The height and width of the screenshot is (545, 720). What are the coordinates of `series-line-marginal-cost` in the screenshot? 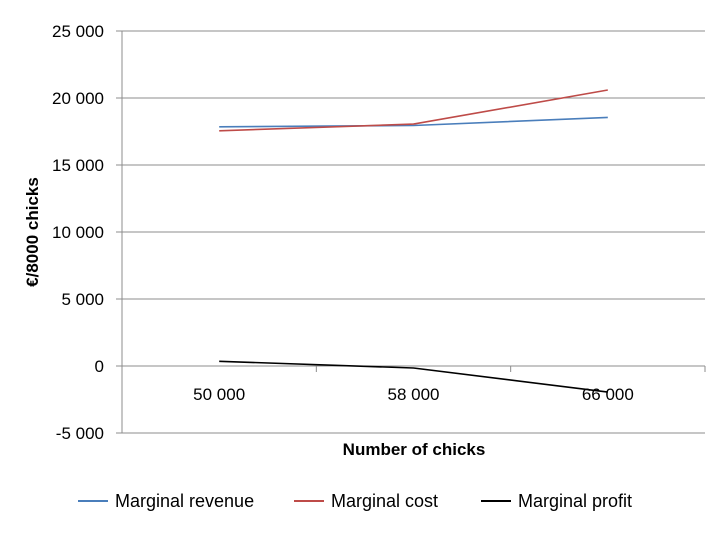 It's located at (413, 110).